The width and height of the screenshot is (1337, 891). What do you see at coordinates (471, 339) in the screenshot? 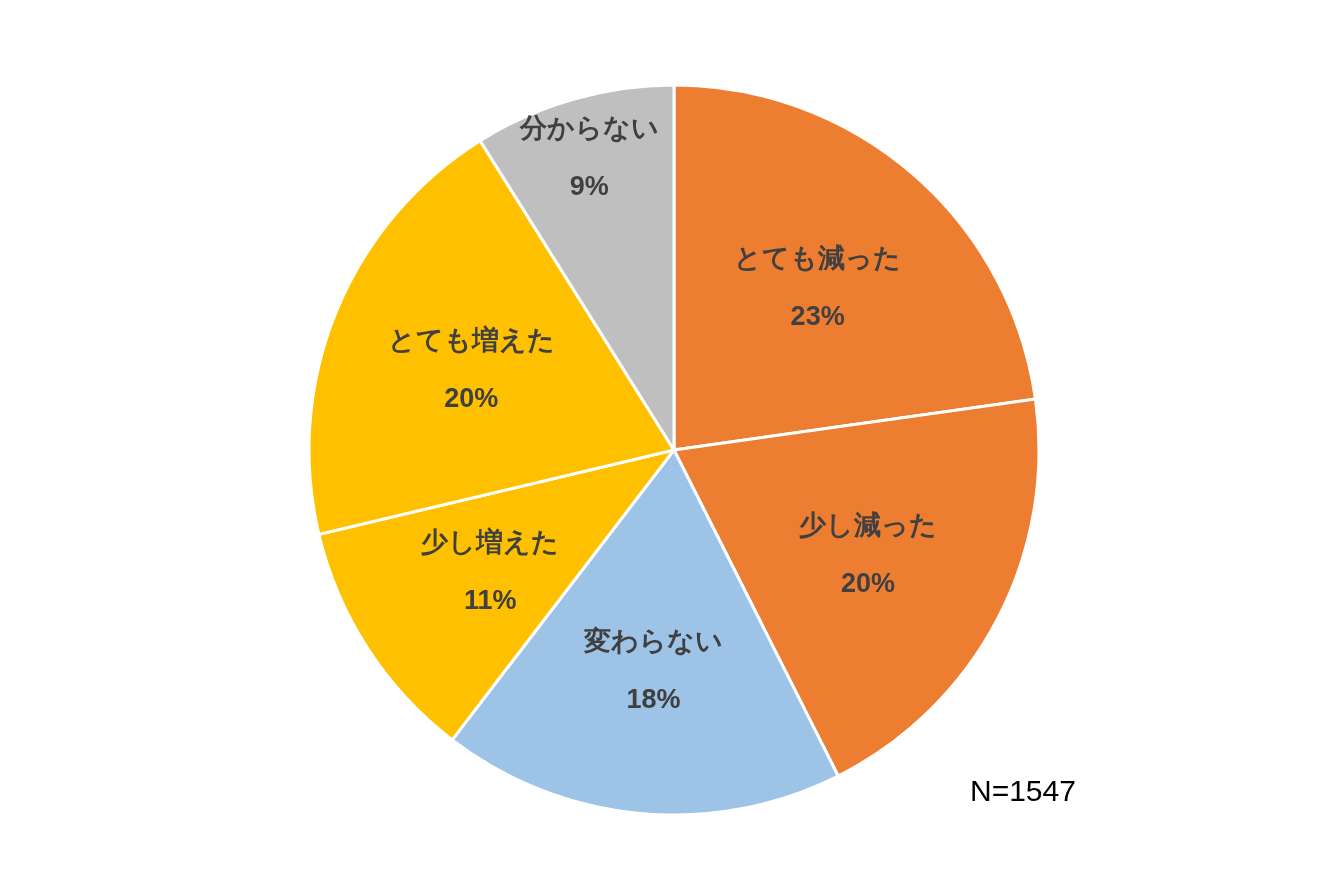
I see `slice-label: とても増えた` at bounding box center [471, 339].